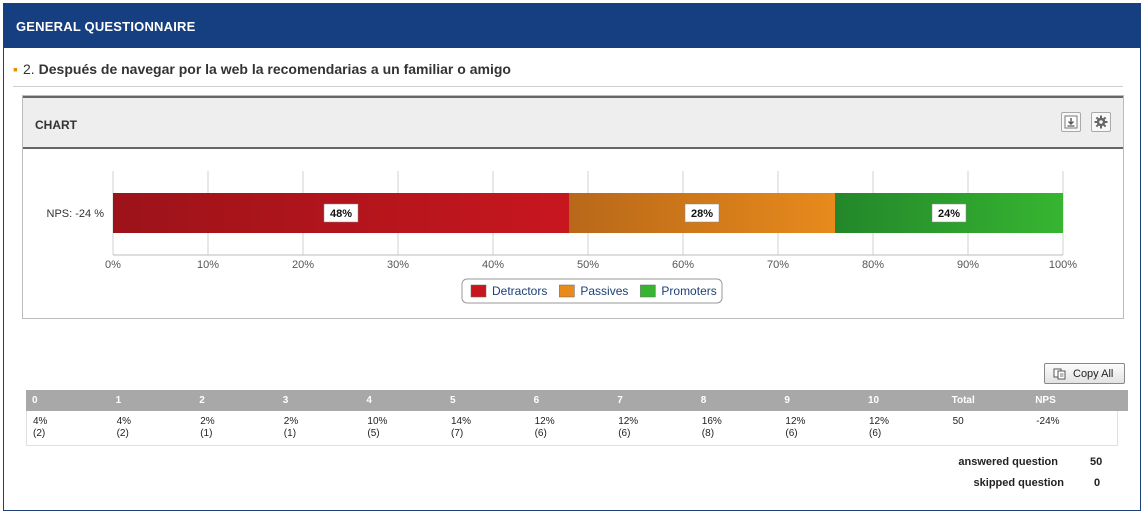 Image resolution: width=1146 pixels, height=515 pixels. Describe the element at coordinates (373, 433) in the screenshot. I see `cell-count: (5)` at that location.